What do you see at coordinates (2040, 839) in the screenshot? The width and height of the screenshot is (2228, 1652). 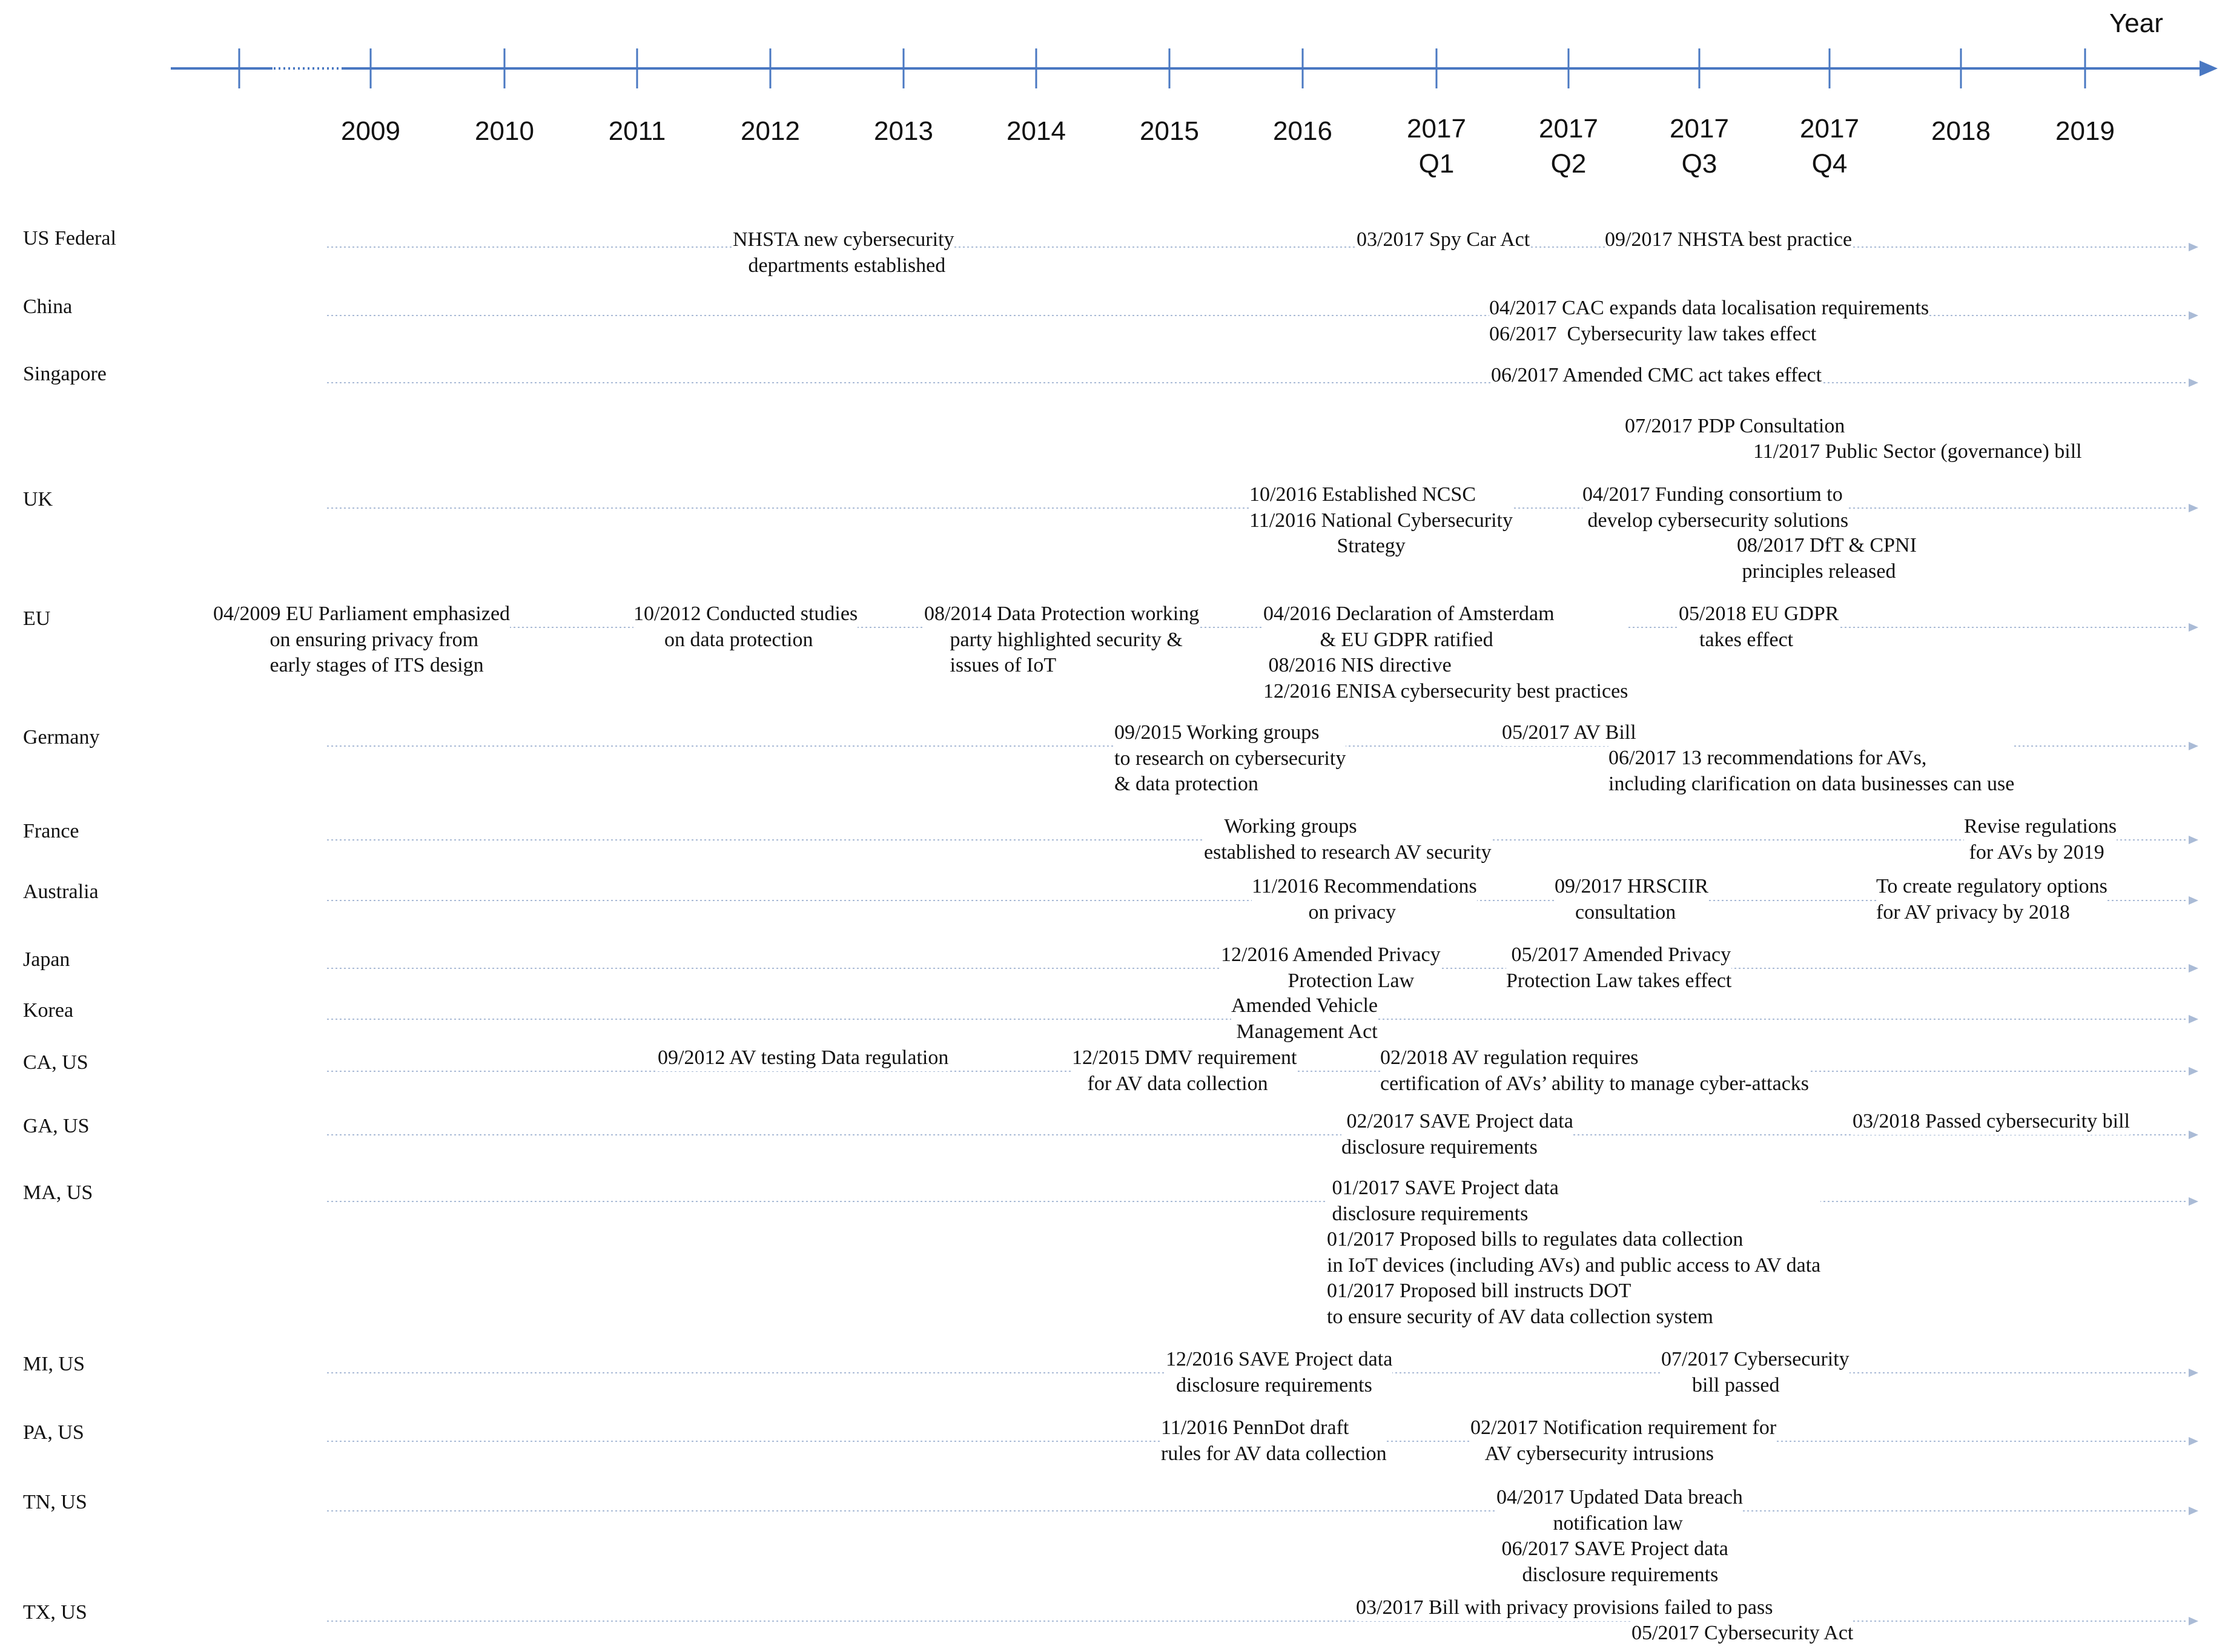 I see `timeline-event: Revise regulations for AVs by 2019` at bounding box center [2040, 839].